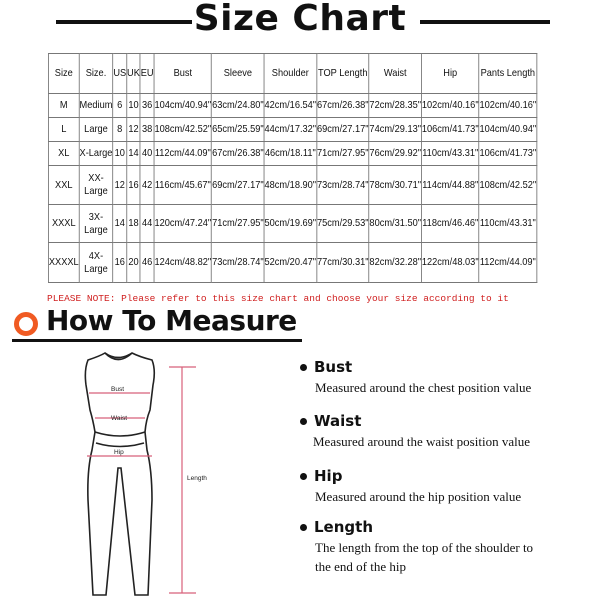 This screenshot has height=600, width=600. Describe the element at coordinates (120, 73) in the screenshot. I see `column-header: US` at that location.